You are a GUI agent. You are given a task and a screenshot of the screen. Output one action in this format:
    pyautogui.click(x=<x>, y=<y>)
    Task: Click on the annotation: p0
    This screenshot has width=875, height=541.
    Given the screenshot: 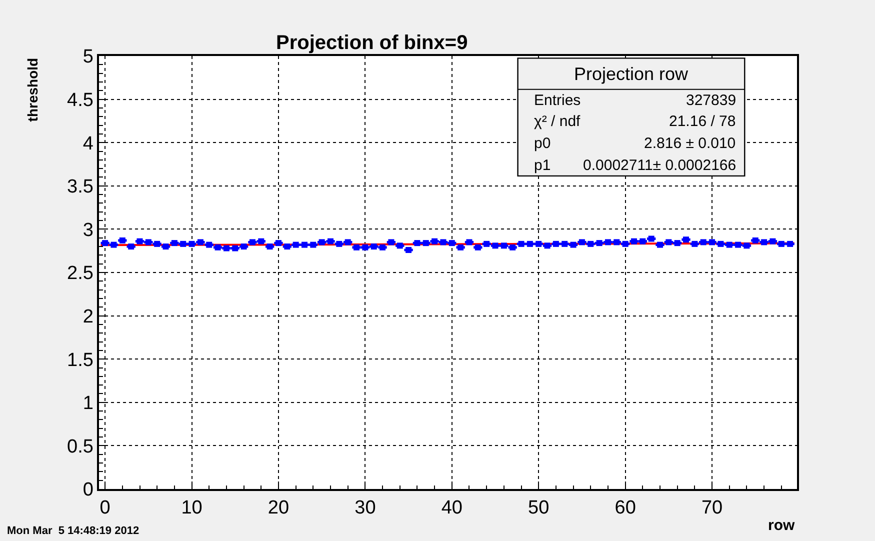 What is the action you would take?
    pyautogui.click(x=542, y=143)
    